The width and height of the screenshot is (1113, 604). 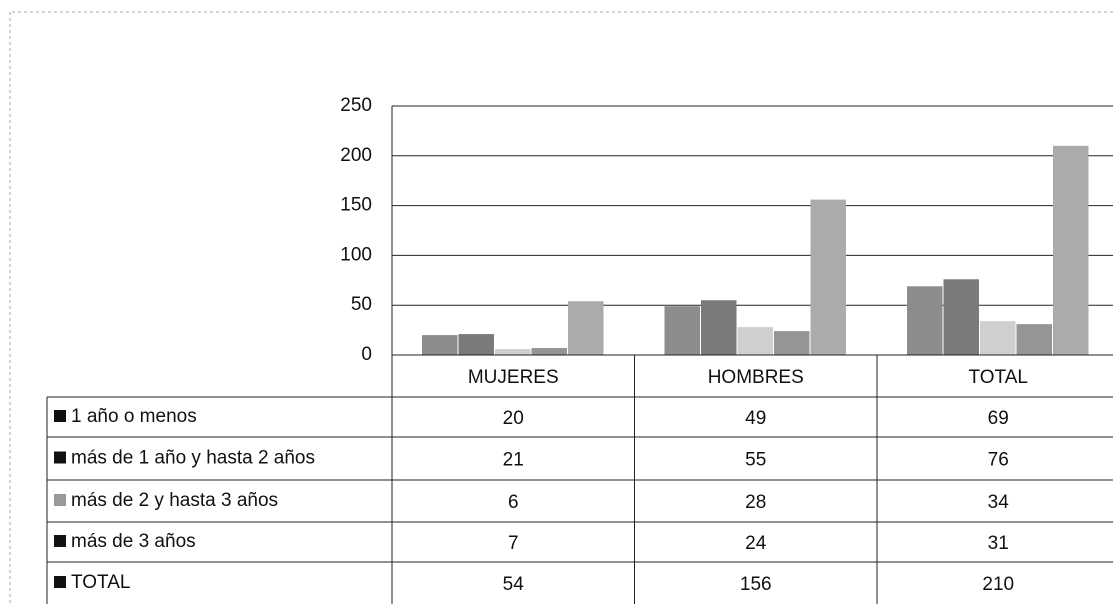 I want to click on table-value: 7, so click(x=513, y=543).